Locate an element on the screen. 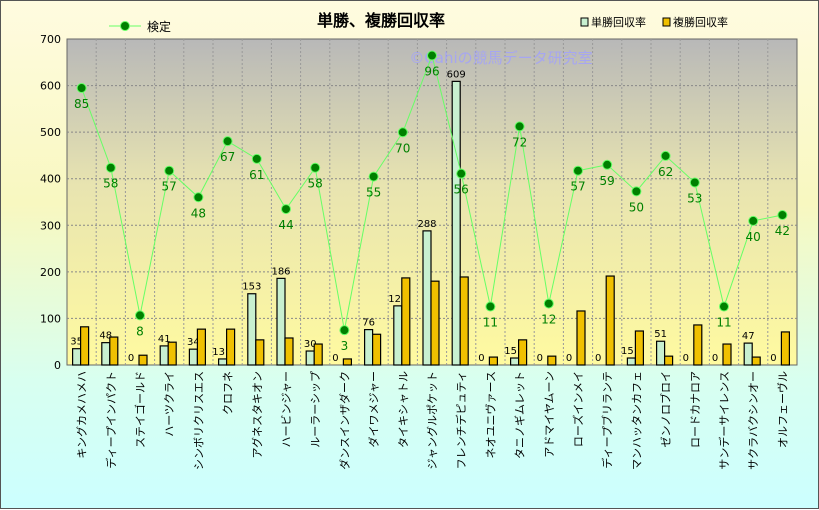 This screenshot has width=819, height=510. line-label: 62 is located at coordinates (665, 172).